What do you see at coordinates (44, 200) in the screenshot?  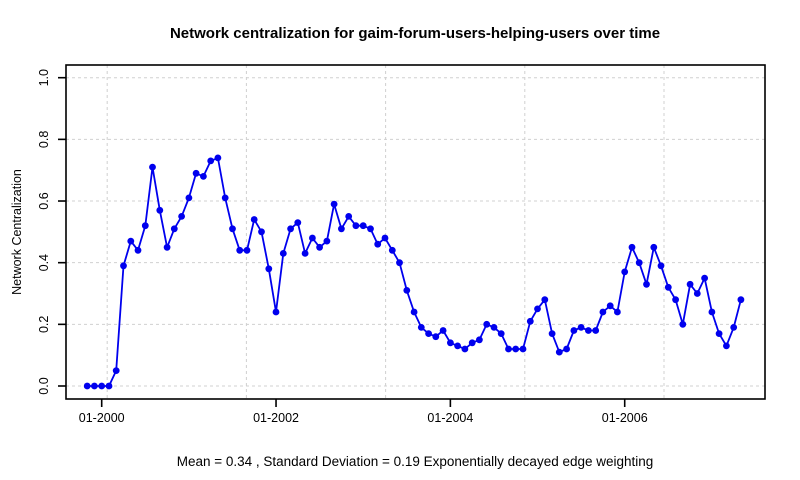 I see `y-tick-label: 0.6` at bounding box center [44, 200].